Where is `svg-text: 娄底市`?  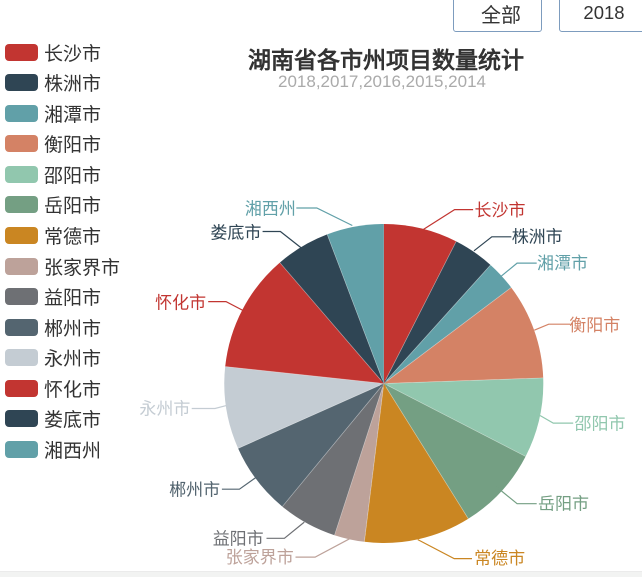 svg-text: 娄底市 is located at coordinates (235, 233).